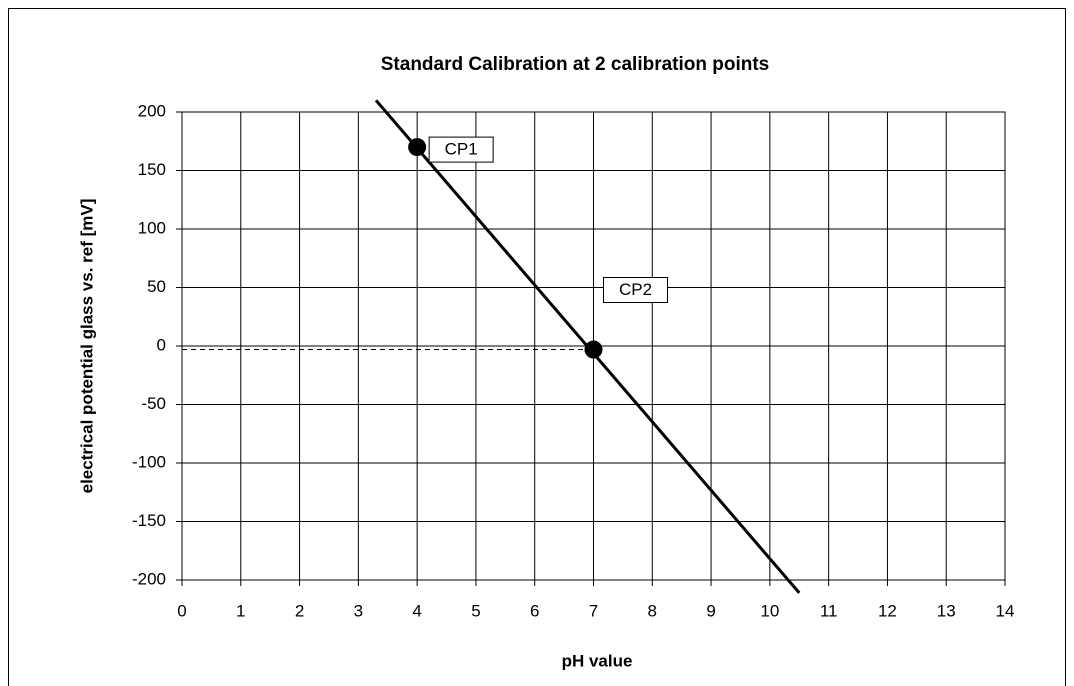 This screenshot has width=1074, height=686. I want to click on x-tick-label: 11, so click(829, 610).